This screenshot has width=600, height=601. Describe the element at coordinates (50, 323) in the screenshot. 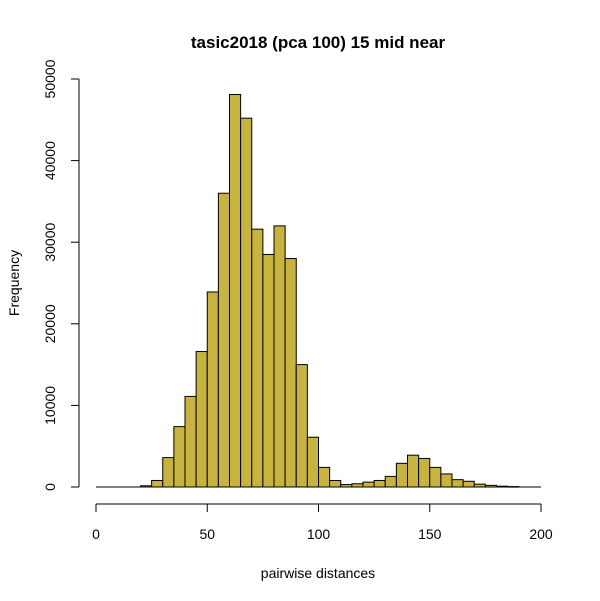

I see `y-tick-label-2: 20000` at that location.